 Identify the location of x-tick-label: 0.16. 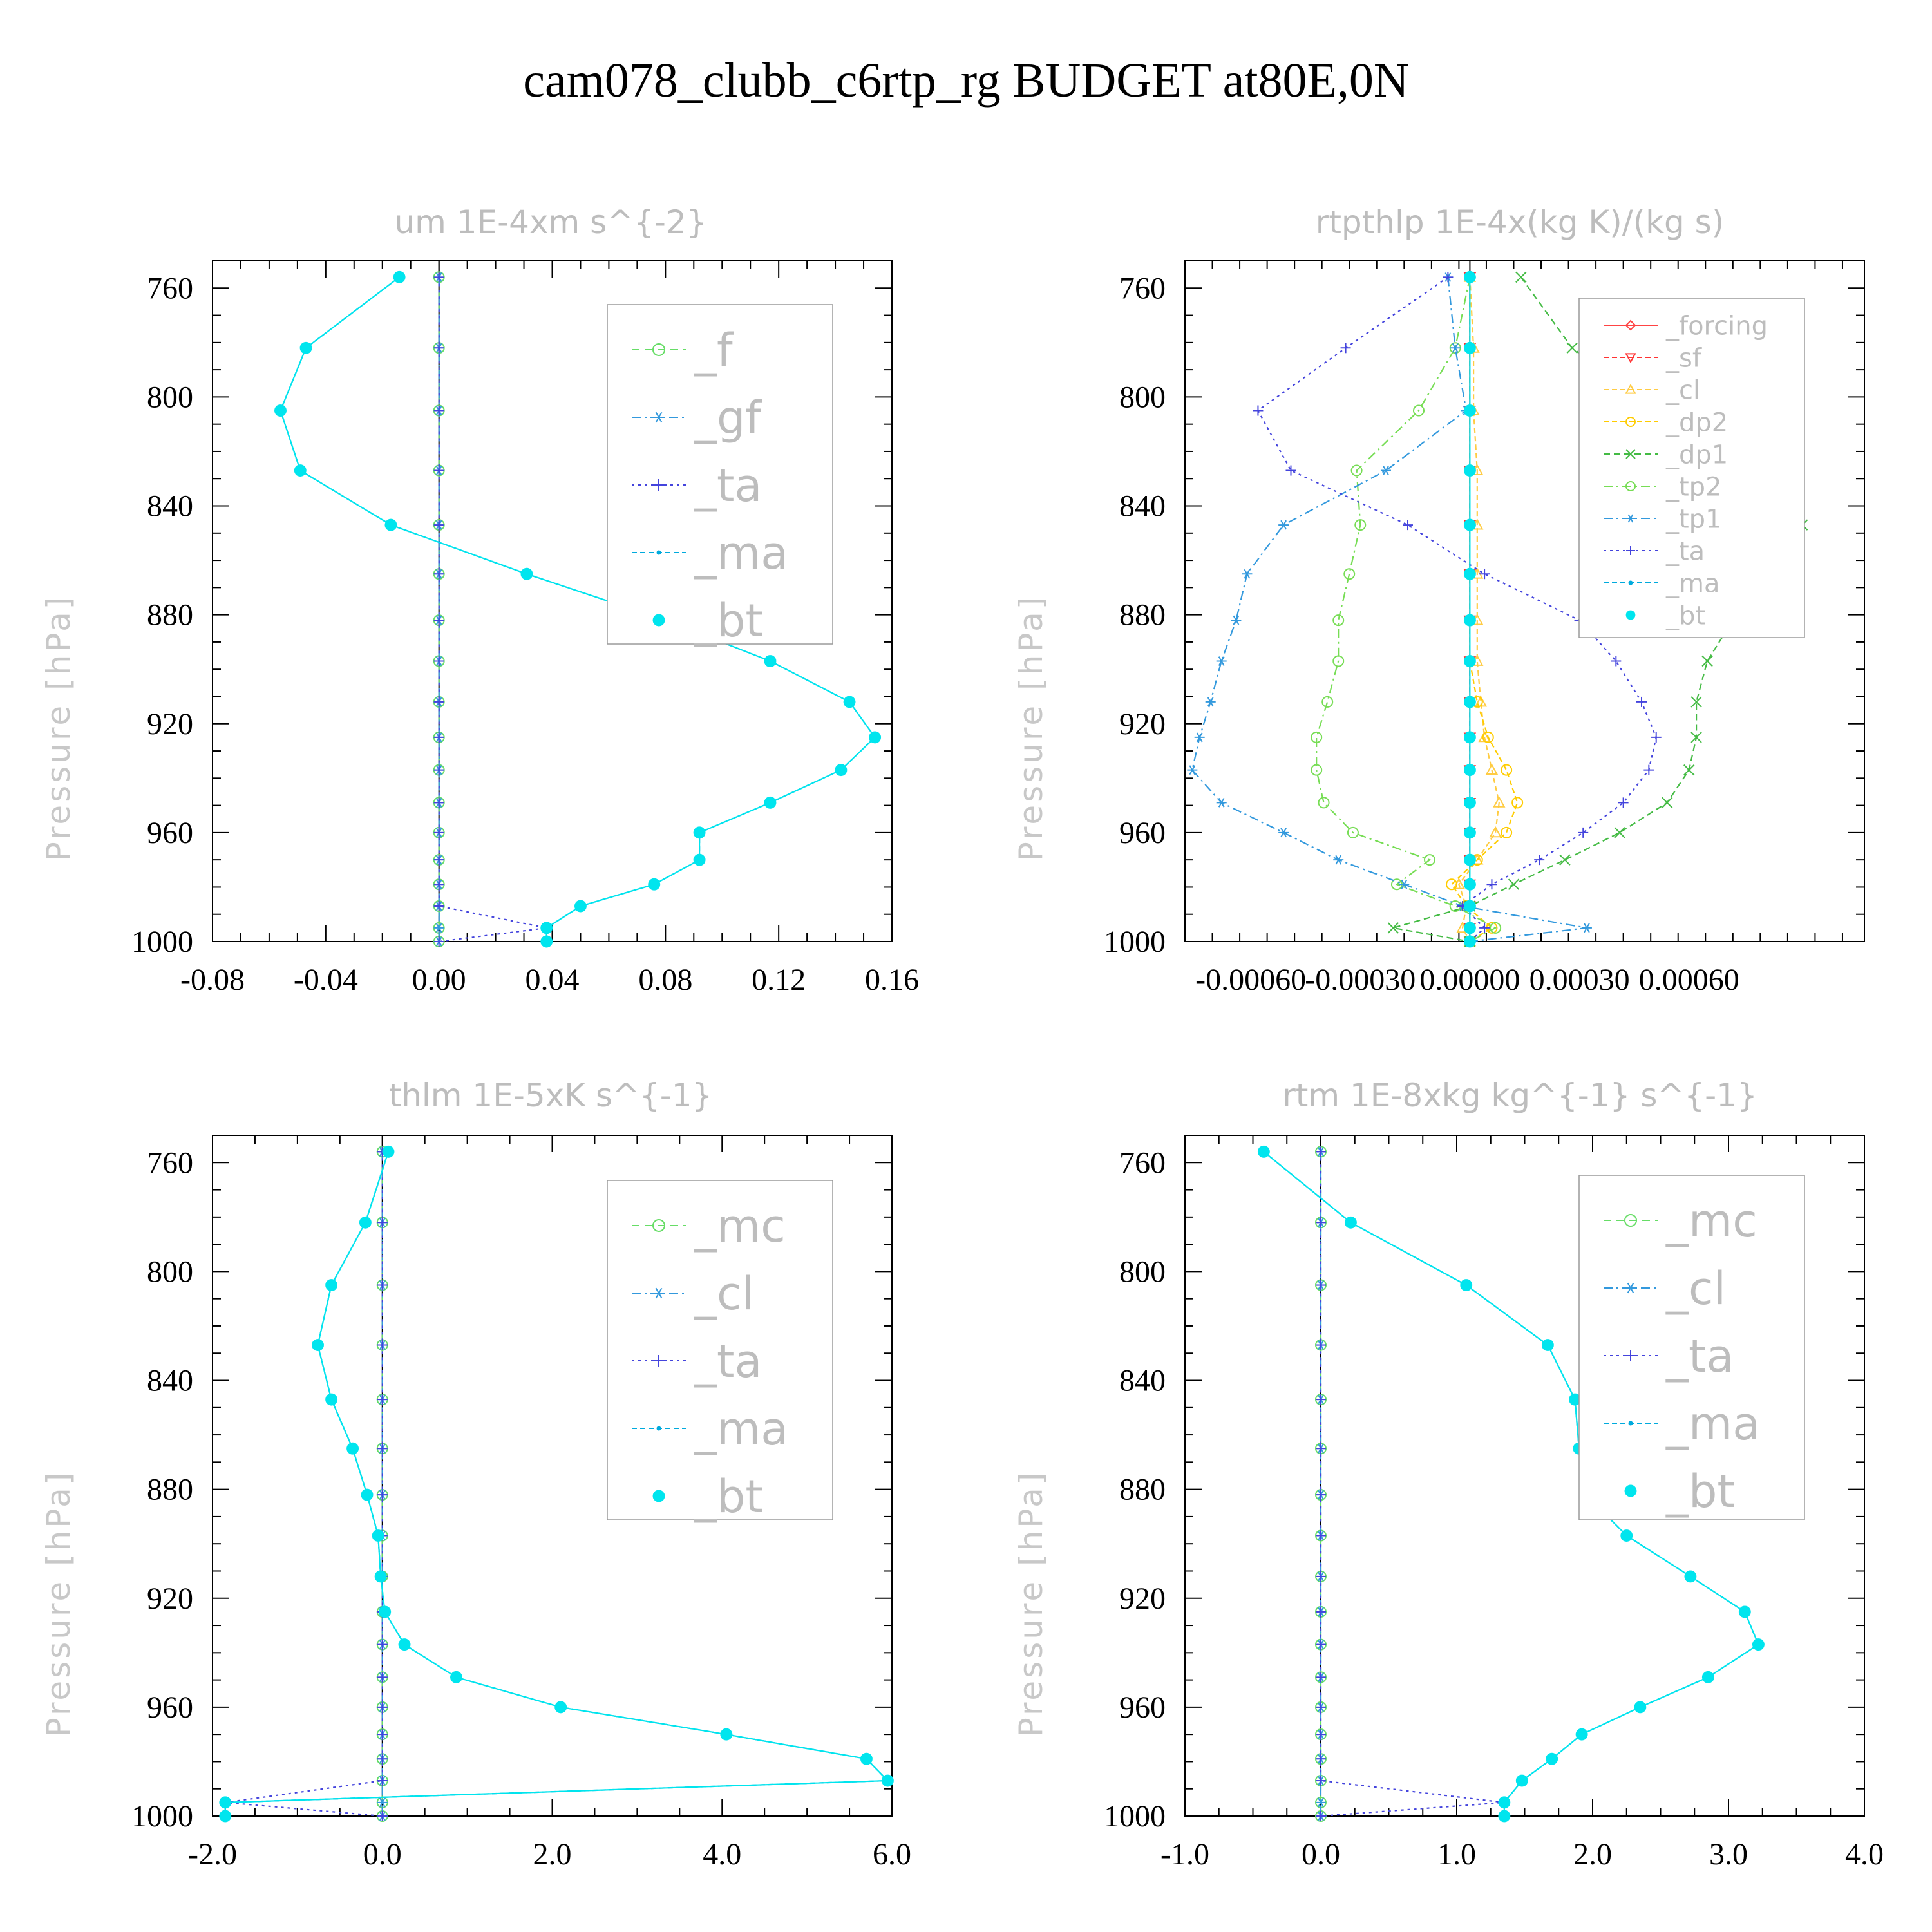
(892, 980).